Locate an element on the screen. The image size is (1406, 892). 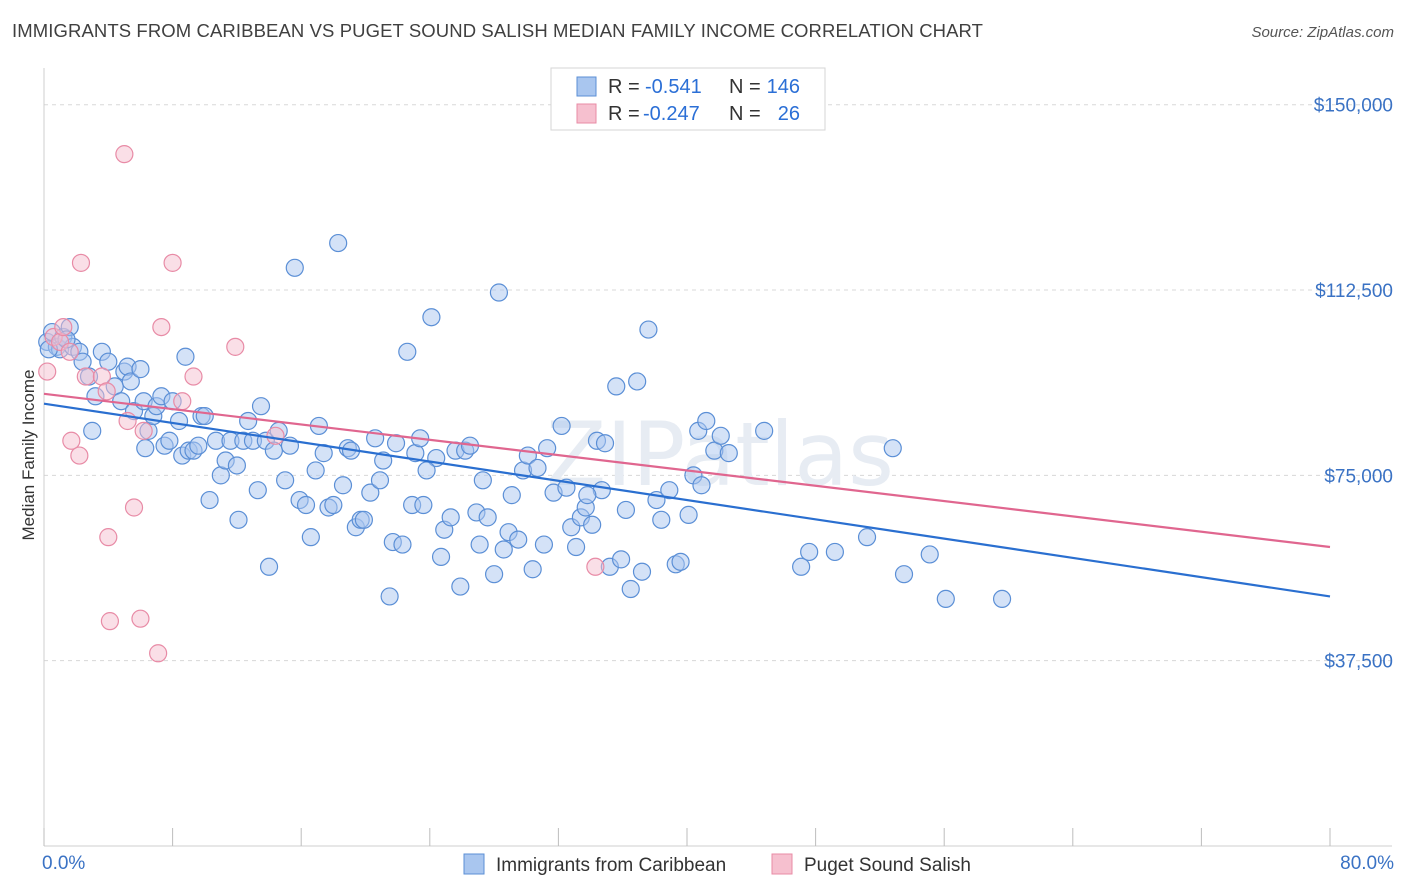
legend-r-value: -0.541 is located at coordinates (673, 87).